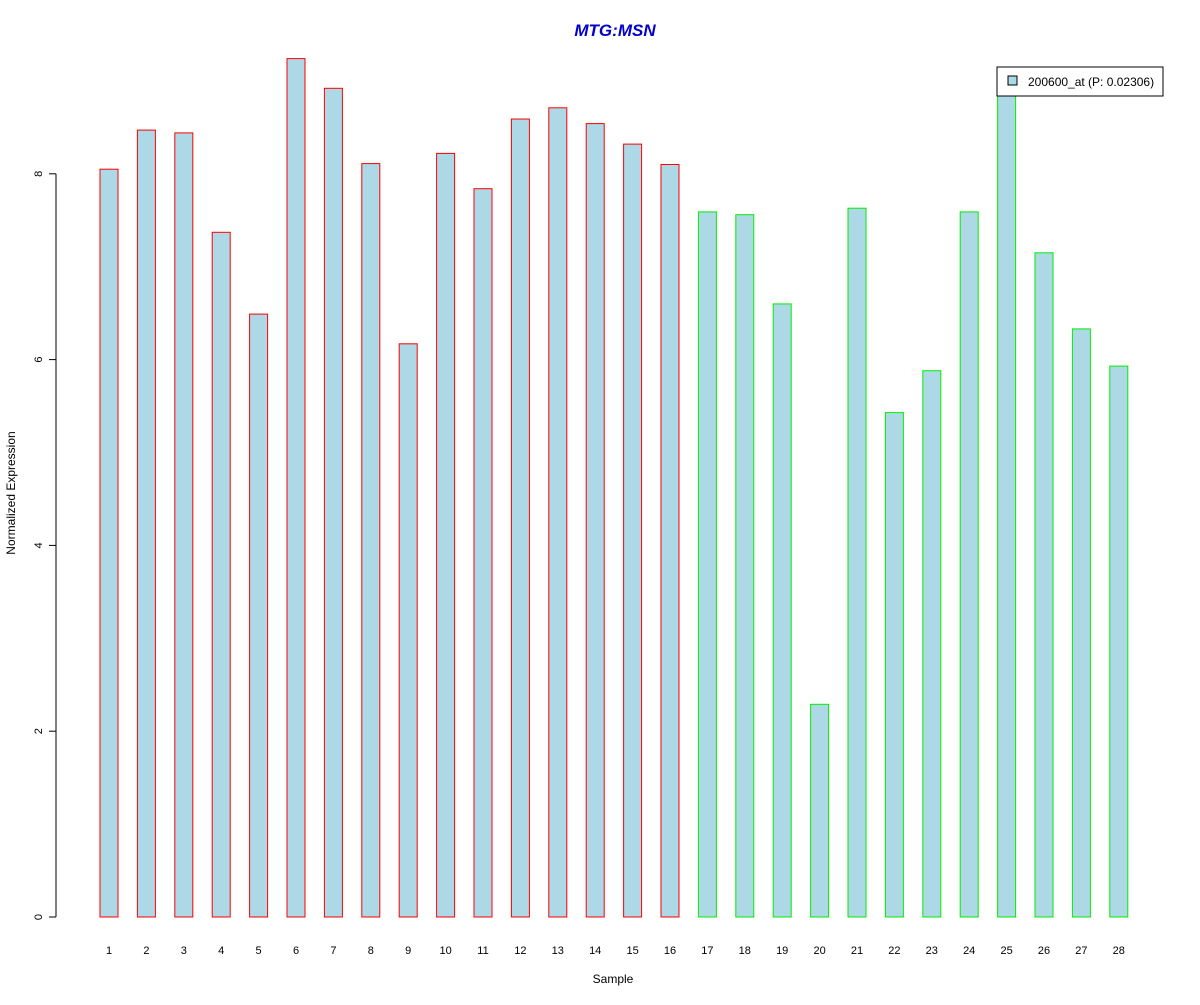 The height and width of the screenshot is (1005, 1200). What do you see at coordinates (1091, 82) in the screenshot?
I see `legend-label: 200600_at (P: 0.02306)` at bounding box center [1091, 82].